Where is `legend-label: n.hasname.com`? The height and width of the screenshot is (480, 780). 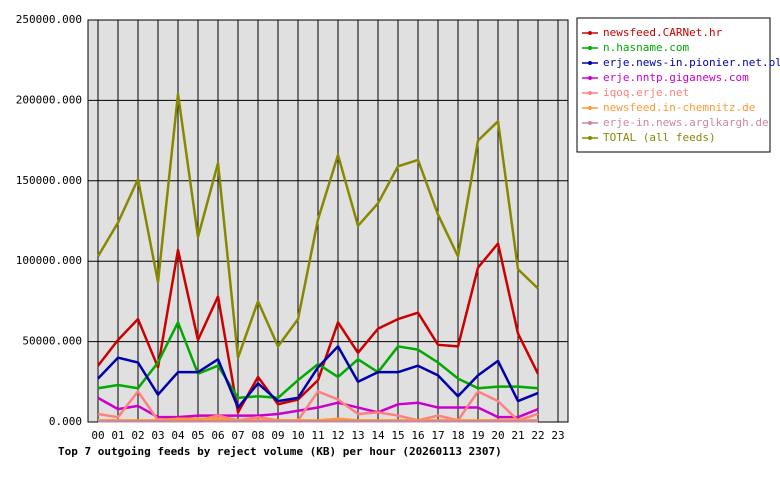 legend-label: n.hasname.com is located at coordinates (646, 47).